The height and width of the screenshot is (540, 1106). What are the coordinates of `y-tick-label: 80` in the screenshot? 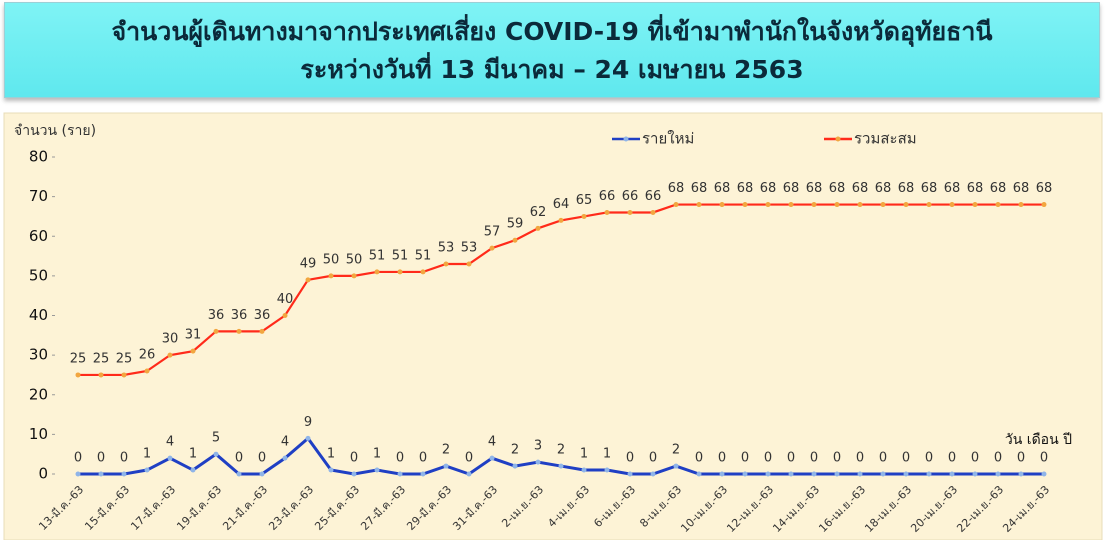 It's located at (38, 157).